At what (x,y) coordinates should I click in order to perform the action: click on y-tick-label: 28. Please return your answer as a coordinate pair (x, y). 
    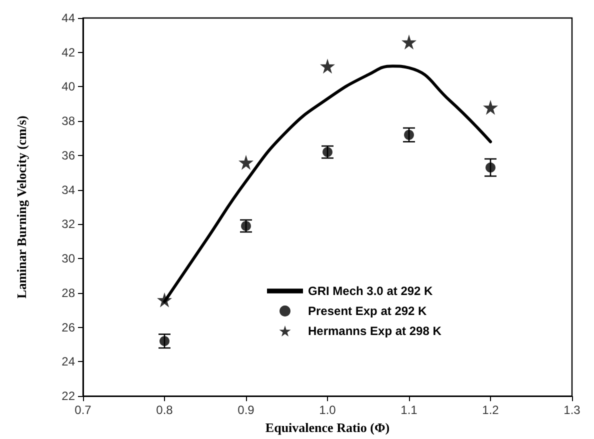
    Looking at the image, I should click on (69, 293).